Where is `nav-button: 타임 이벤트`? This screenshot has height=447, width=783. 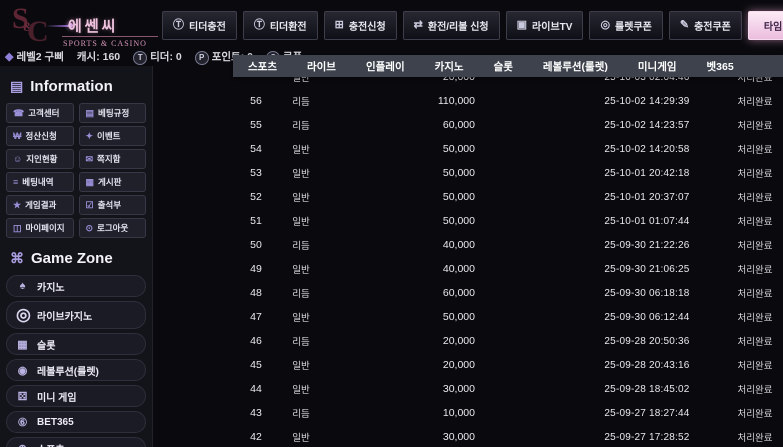 nav-button: 타임 이벤트 is located at coordinates (765, 25).